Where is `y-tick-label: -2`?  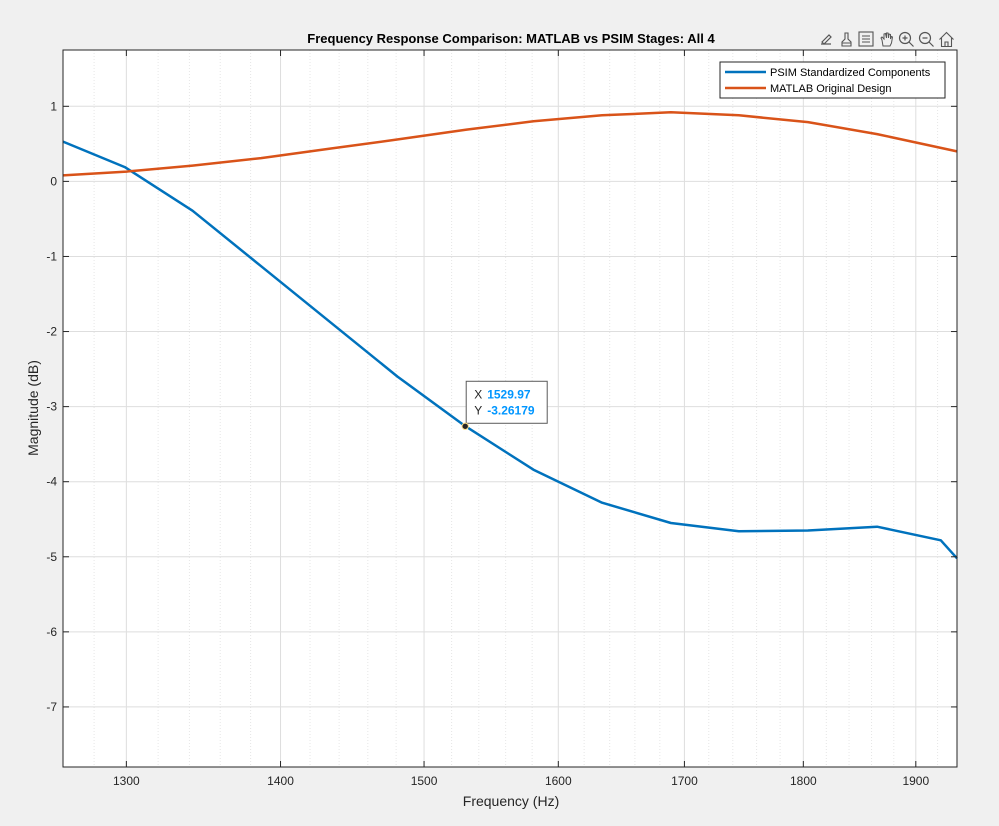 y-tick-label: -2 is located at coordinates (51, 332).